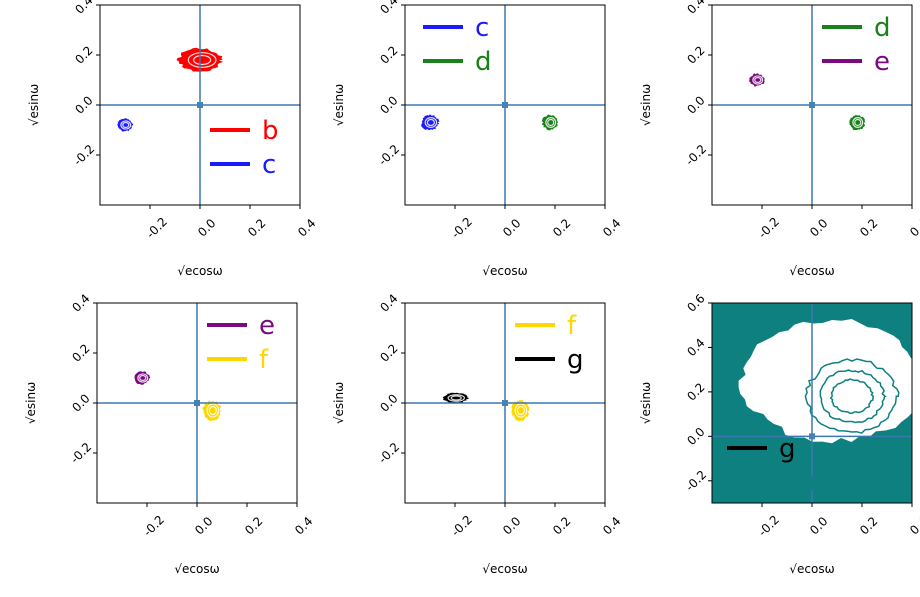 This screenshot has height=597, width=920. Describe the element at coordinates (264, 360) in the screenshot. I see `legend-label-f: f` at that location.